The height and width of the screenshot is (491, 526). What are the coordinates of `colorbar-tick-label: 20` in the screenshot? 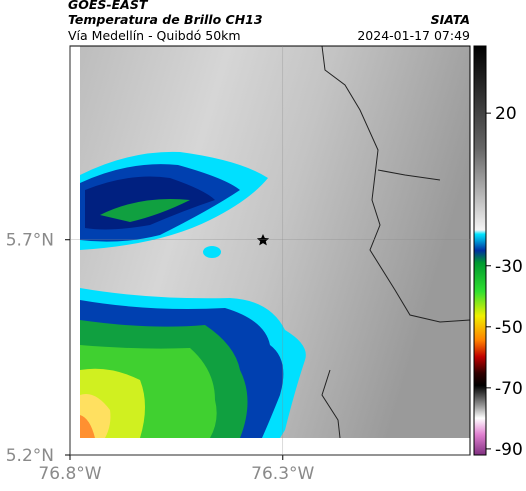 It's located at (506, 114).